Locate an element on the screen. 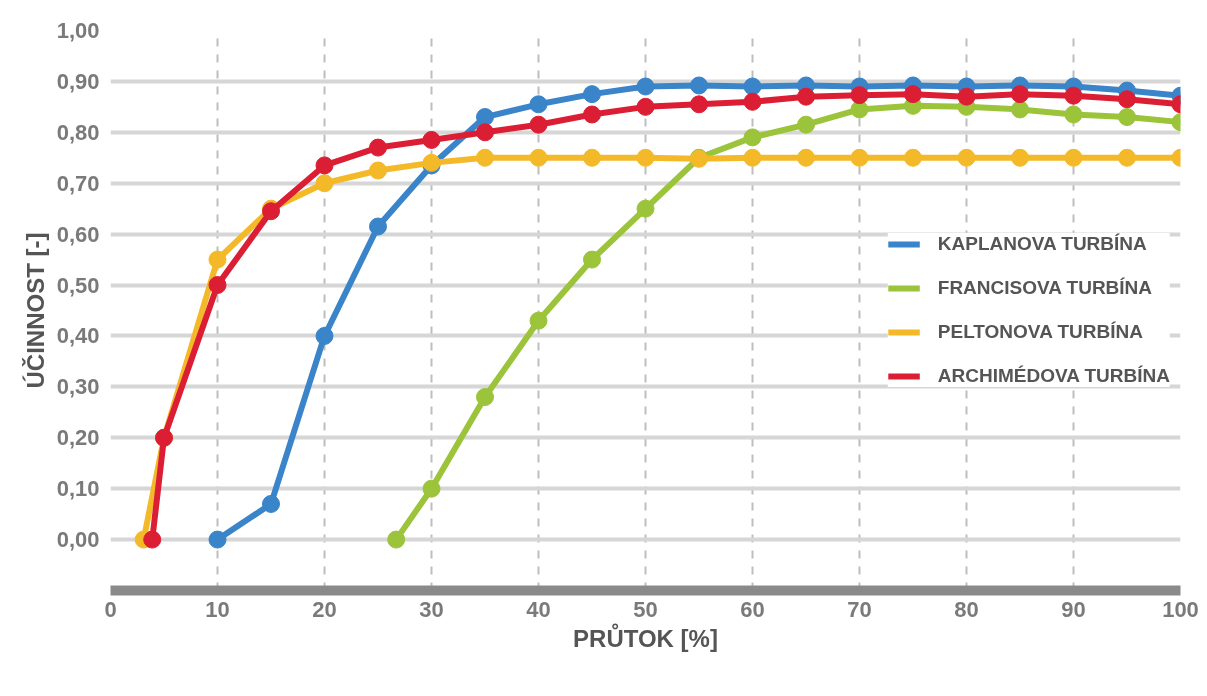 Image resolution: width=1207 pixels, height=696 pixels. legend-label: FRANCISOVA TURBÍNA is located at coordinates (1045, 288).